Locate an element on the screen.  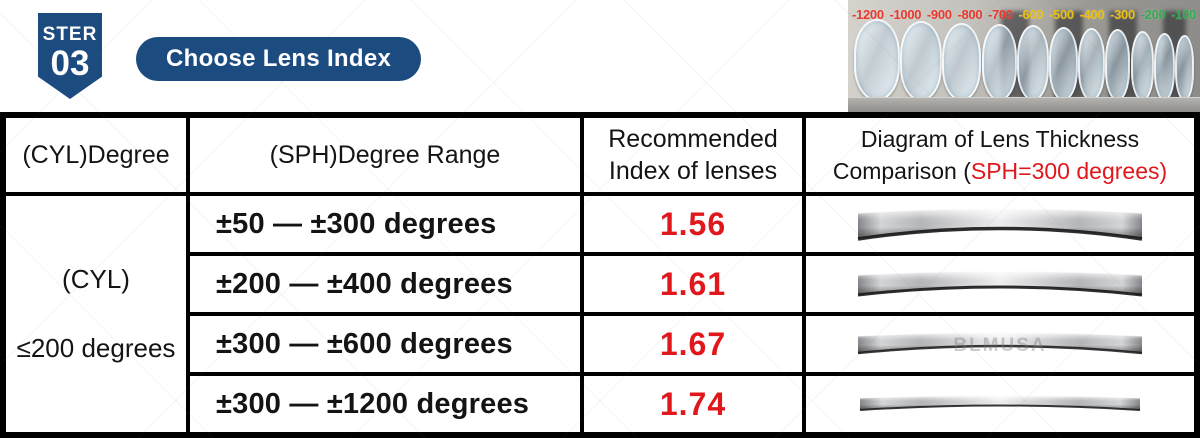
table-row-diagram-cell: BLMUSA is located at coordinates (1000, 344).